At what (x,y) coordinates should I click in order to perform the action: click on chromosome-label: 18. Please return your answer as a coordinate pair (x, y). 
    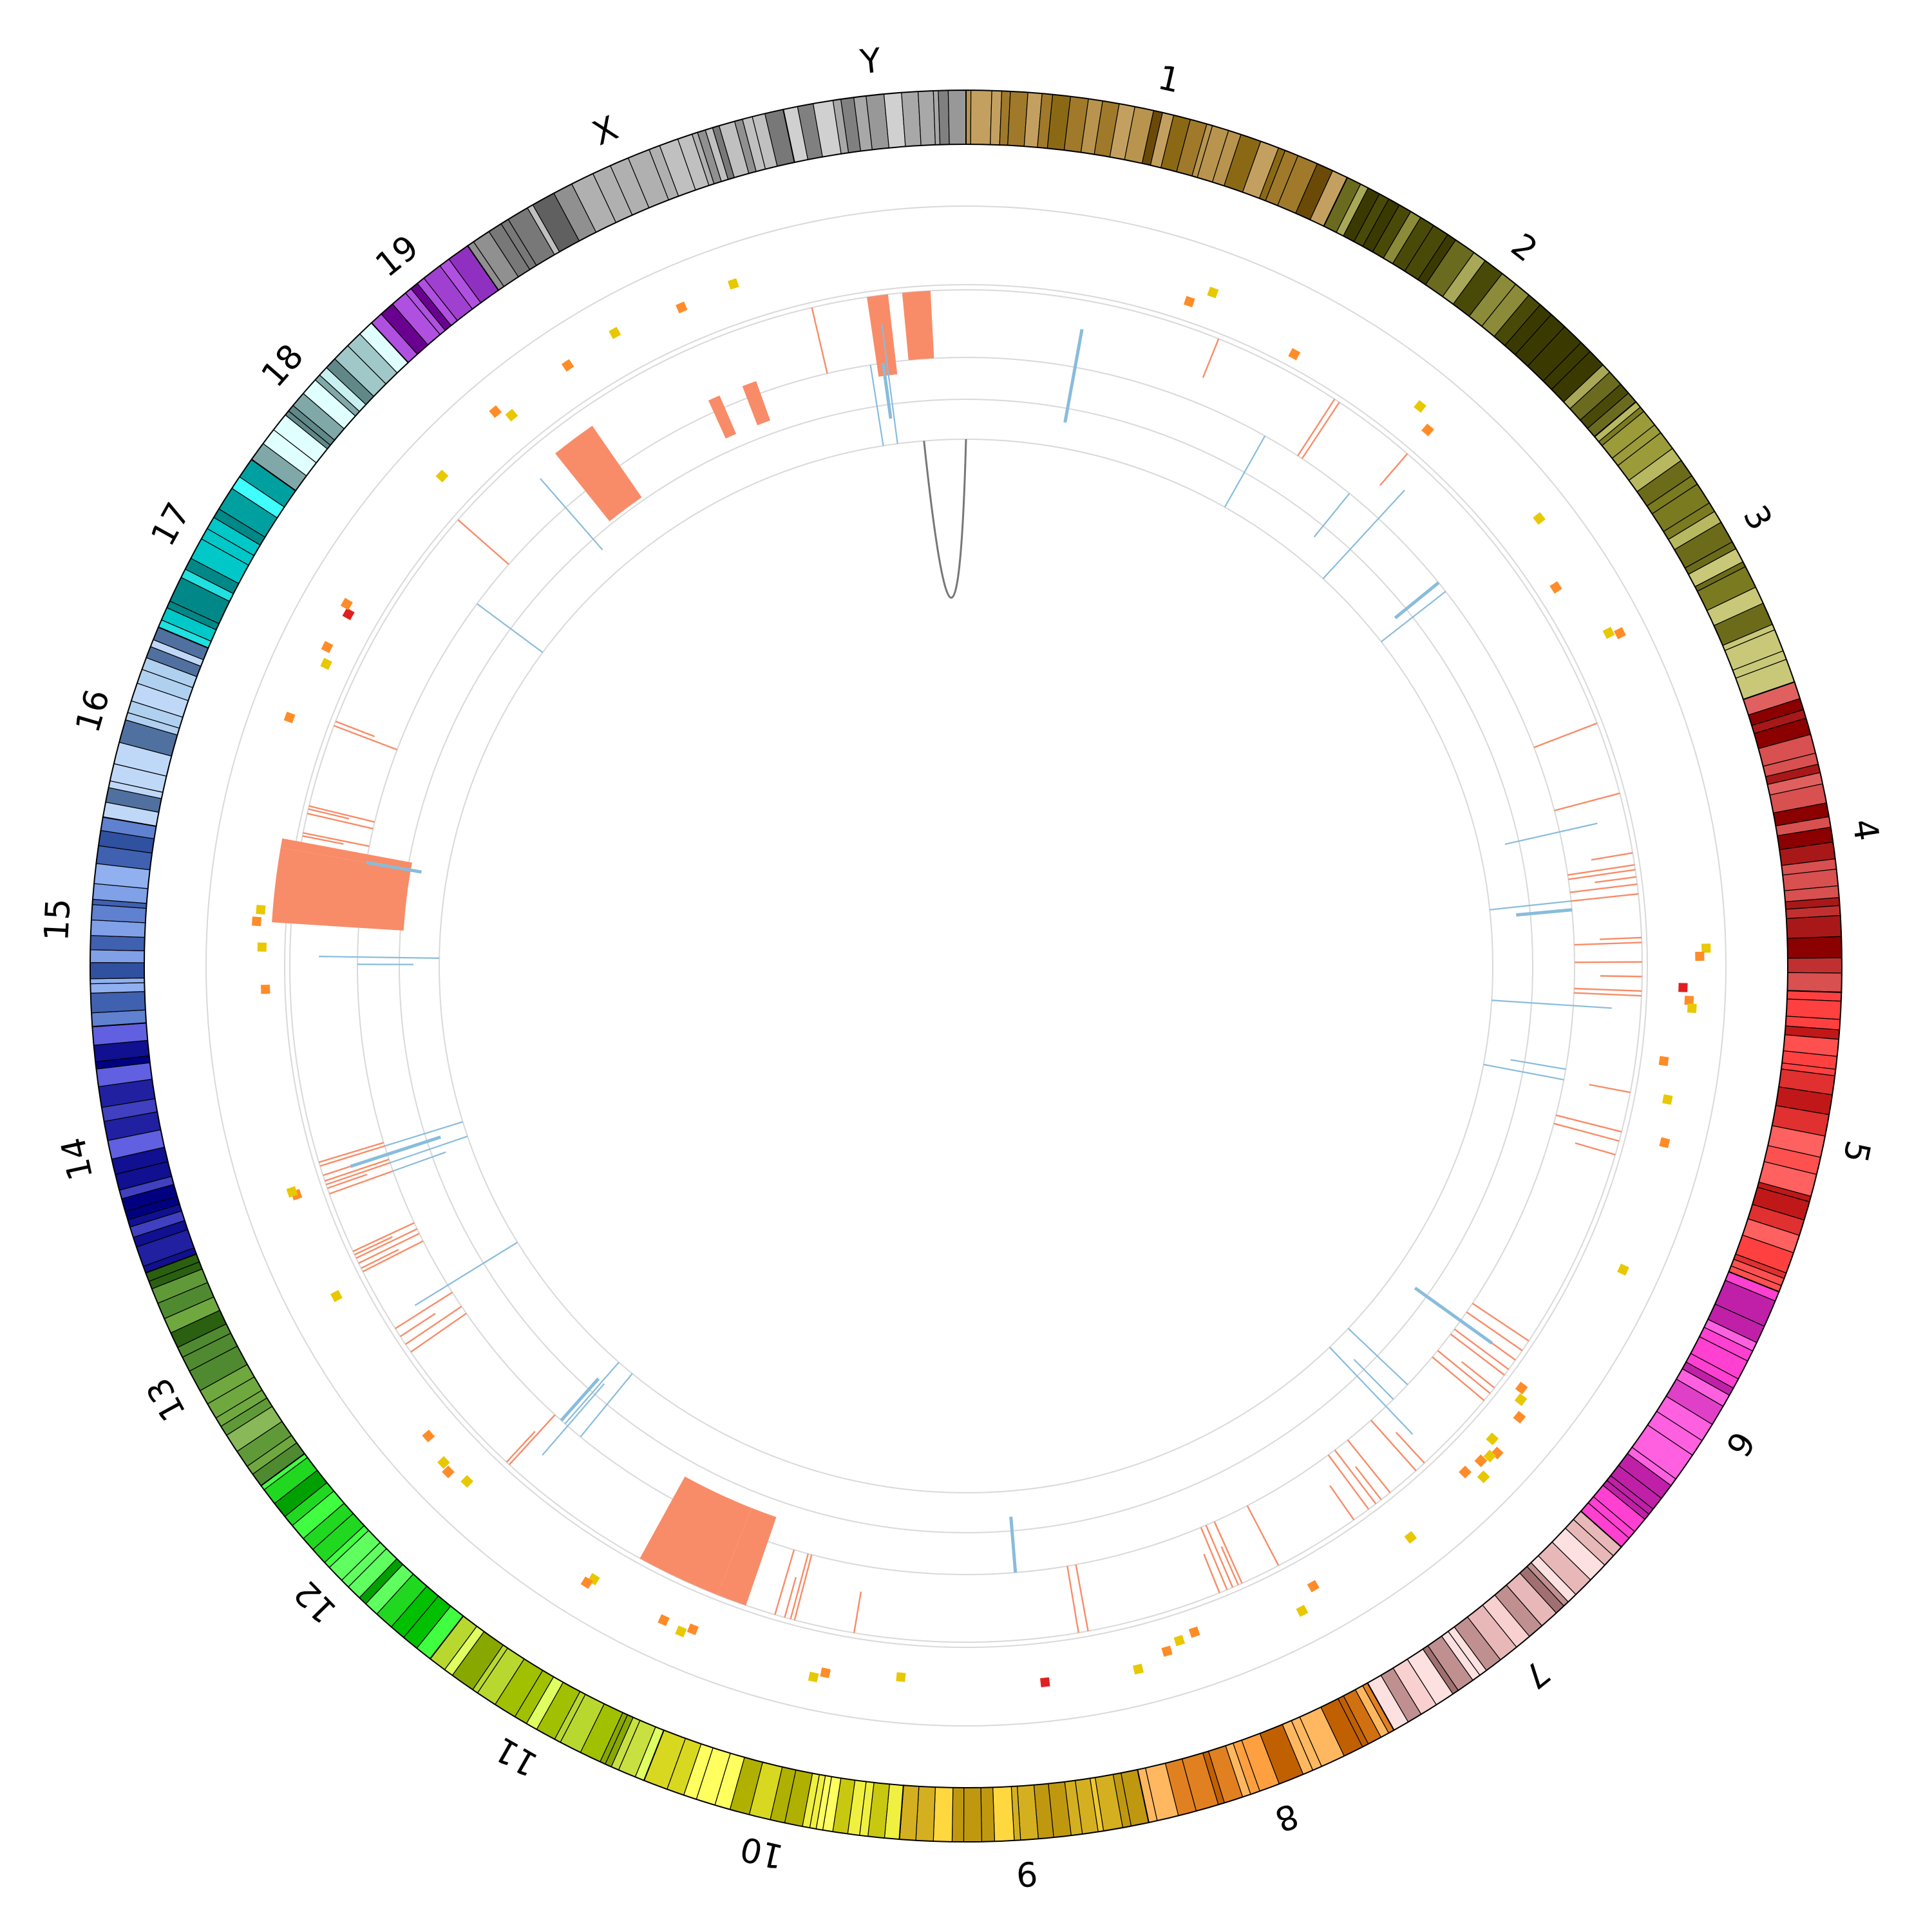
    Looking at the image, I should click on (283, 366).